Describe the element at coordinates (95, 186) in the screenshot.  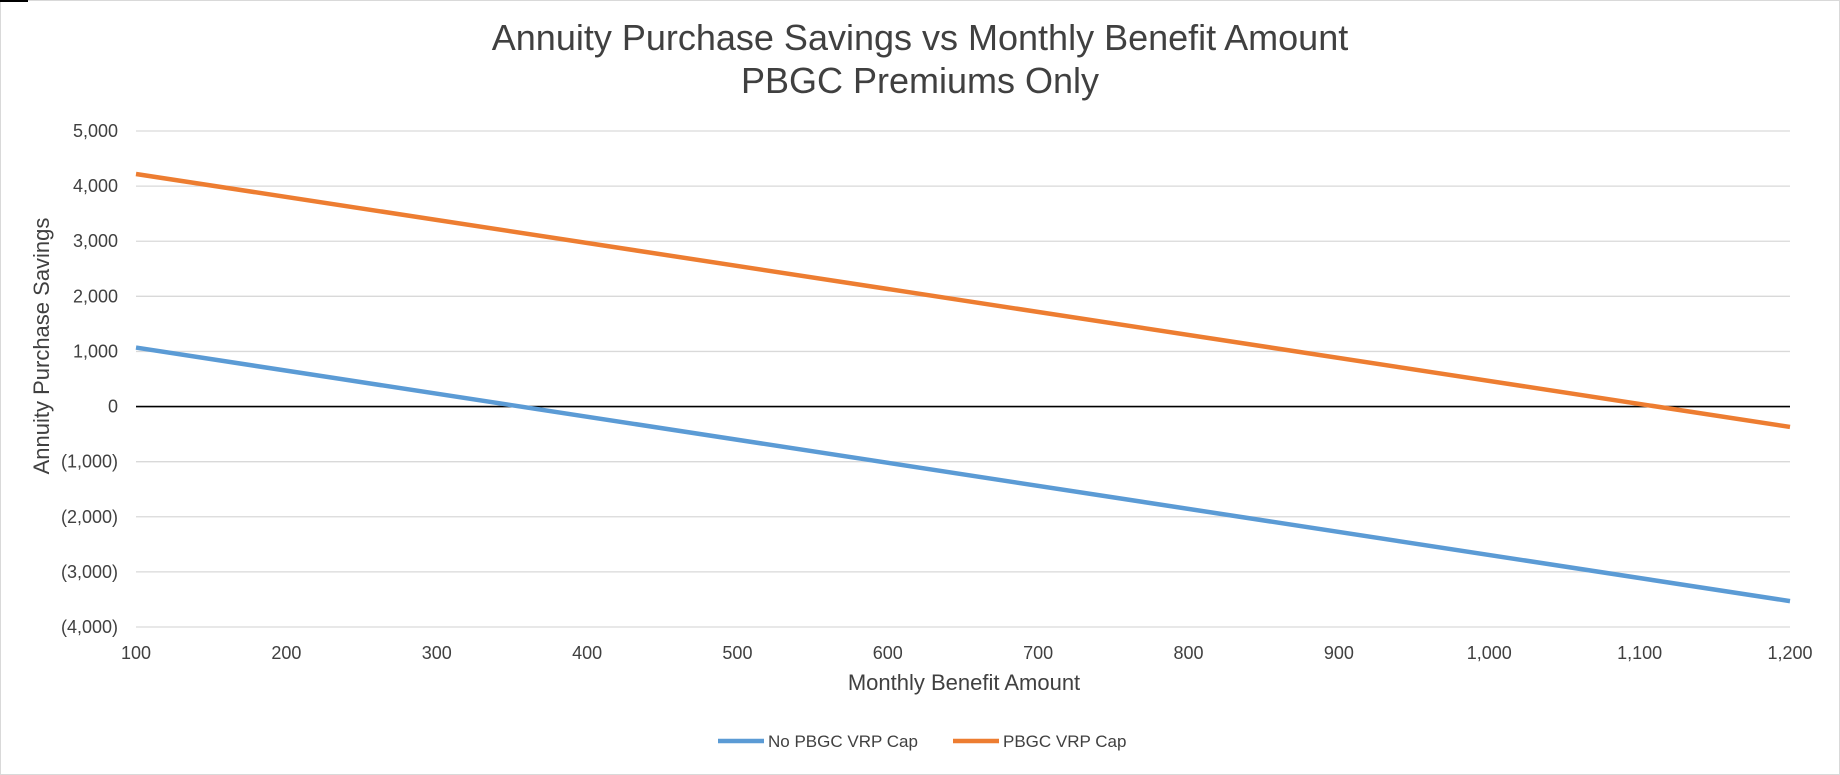
I see `y-tick-label: 4,000` at that location.